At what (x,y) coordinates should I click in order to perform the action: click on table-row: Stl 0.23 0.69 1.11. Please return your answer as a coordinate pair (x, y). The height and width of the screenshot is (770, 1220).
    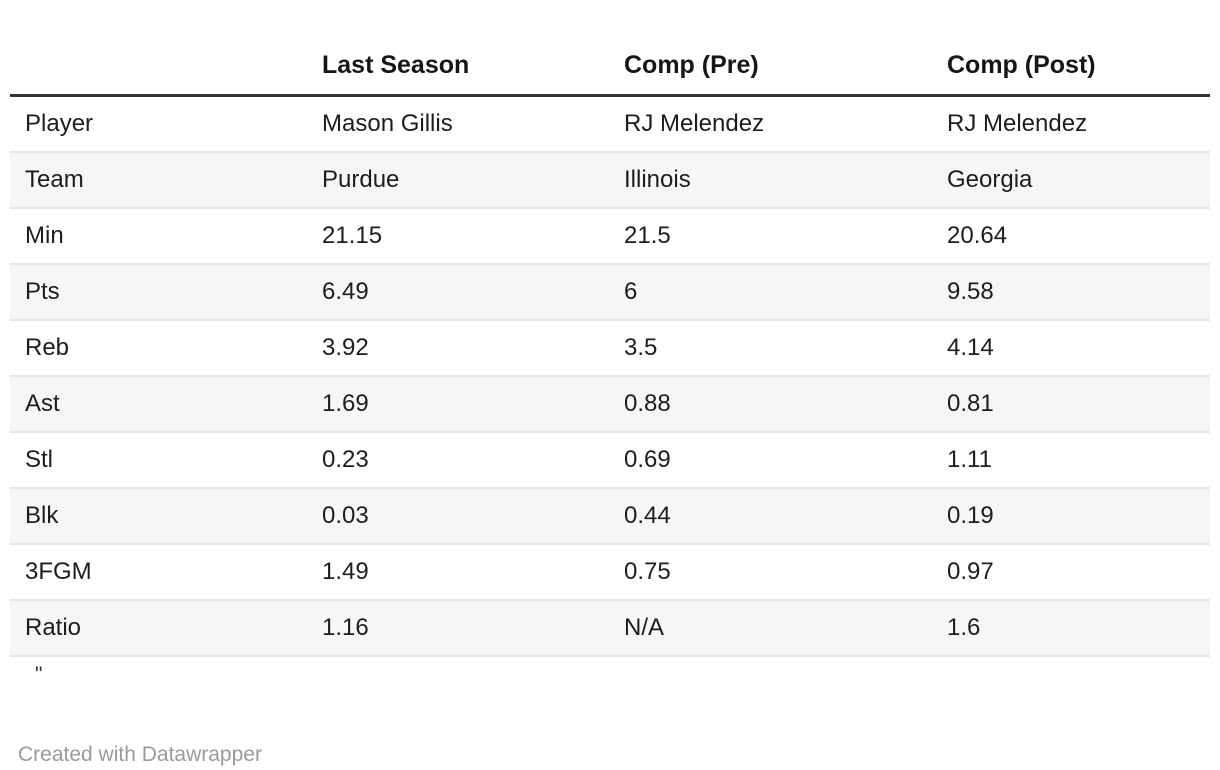
    Looking at the image, I should click on (610, 460).